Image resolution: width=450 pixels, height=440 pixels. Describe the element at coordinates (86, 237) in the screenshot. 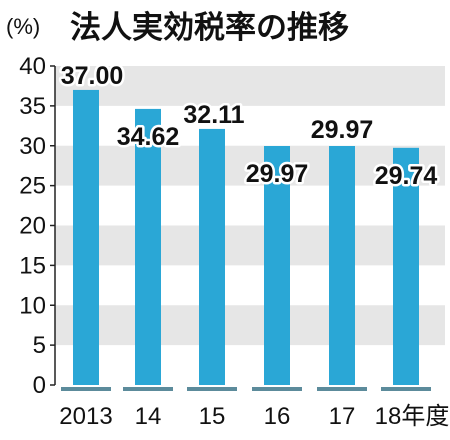

I see `bar-2013` at that location.